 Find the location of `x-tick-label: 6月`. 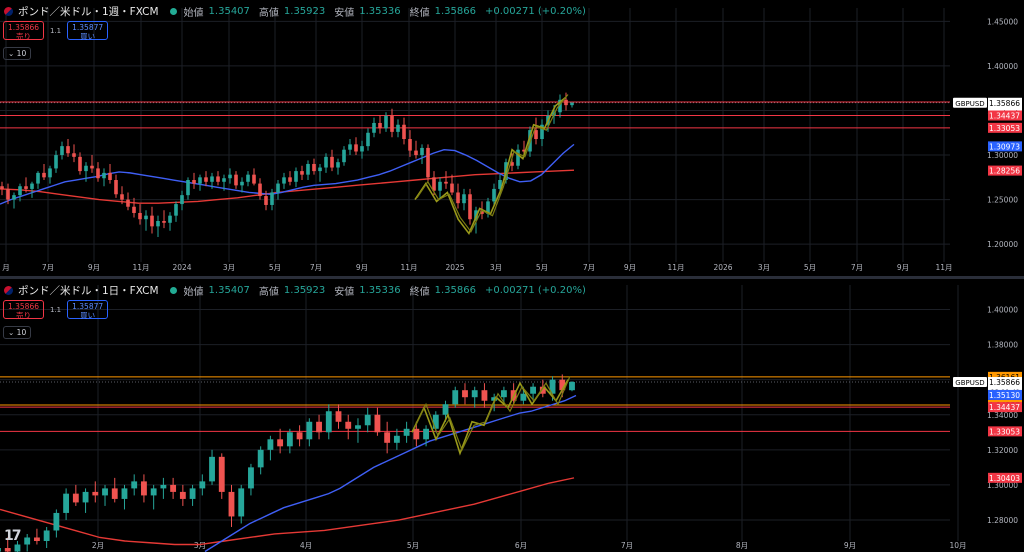

x-tick-label: 6月 is located at coordinates (521, 545).